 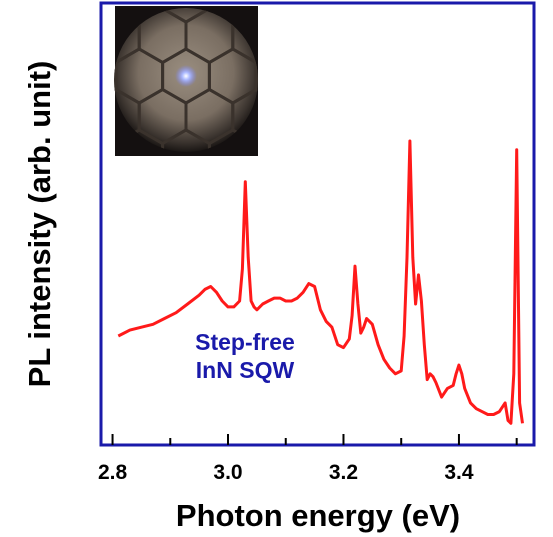 What do you see at coordinates (286, 472) in the screenshot?
I see `x-axis-tick-labels: 2.8 3.0 3.2 3.4` at bounding box center [286, 472].